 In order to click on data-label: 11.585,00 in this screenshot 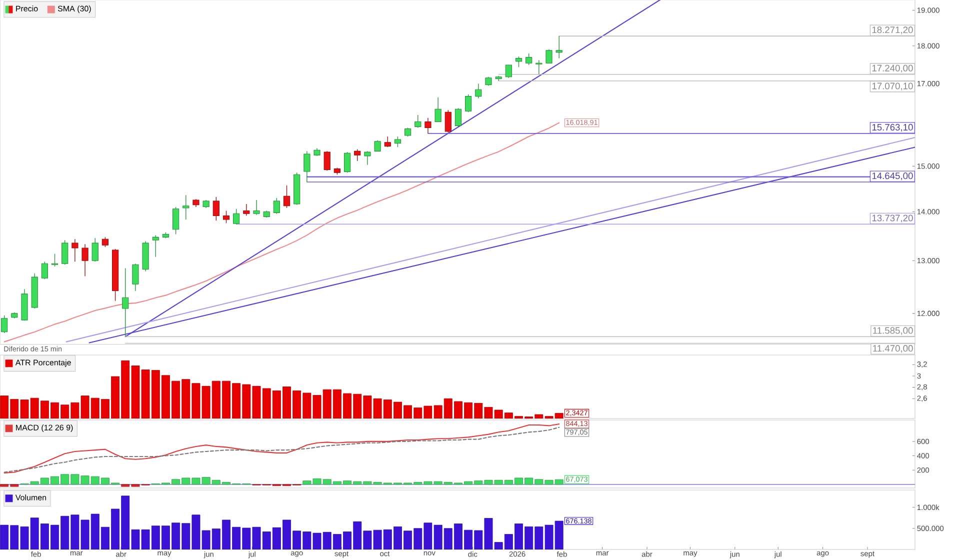, I will do `click(893, 331)`.